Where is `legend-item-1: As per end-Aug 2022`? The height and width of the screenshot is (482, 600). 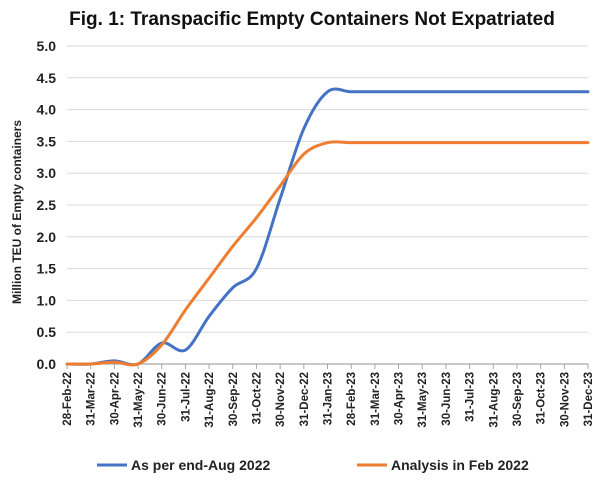 legend-item-1: As per end-Aug 2022 is located at coordinates (183, 465).